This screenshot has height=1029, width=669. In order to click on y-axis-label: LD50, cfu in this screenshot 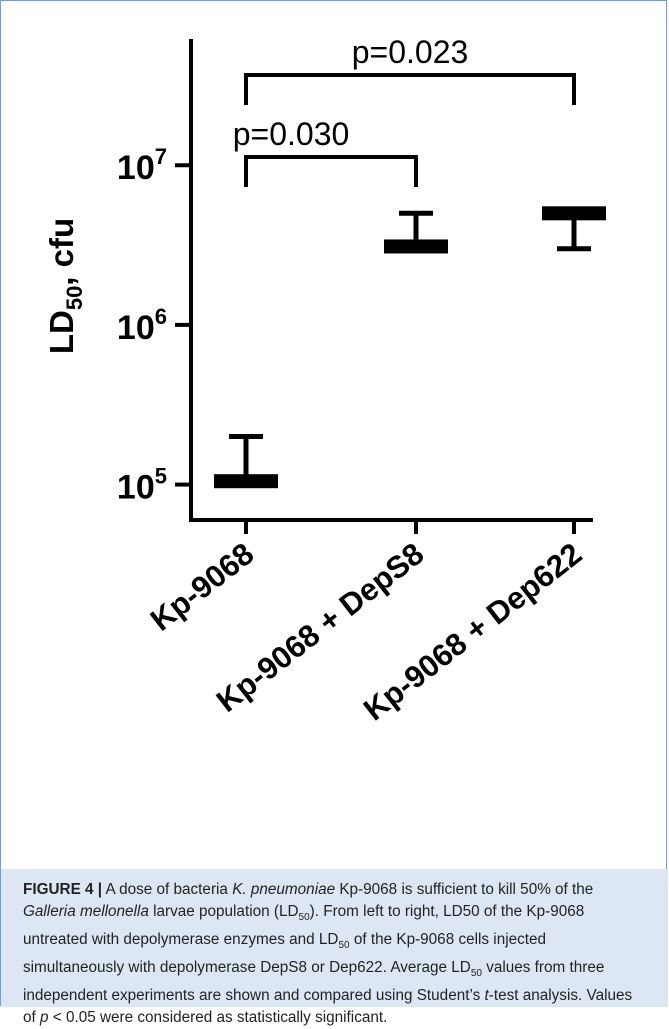, I will do `click(65, 286)`.